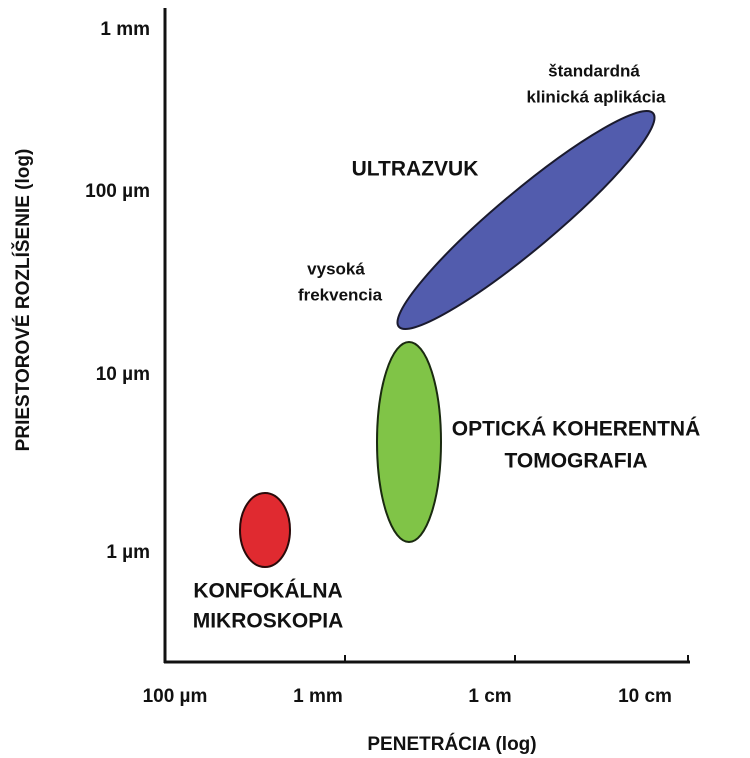 The width and height of the screenshot is (750, 758). What do you see at coordinates (268, 621) in the screenshot?
I see `region-label: MIKROSKOPIA` at bounding box center [268, 621].